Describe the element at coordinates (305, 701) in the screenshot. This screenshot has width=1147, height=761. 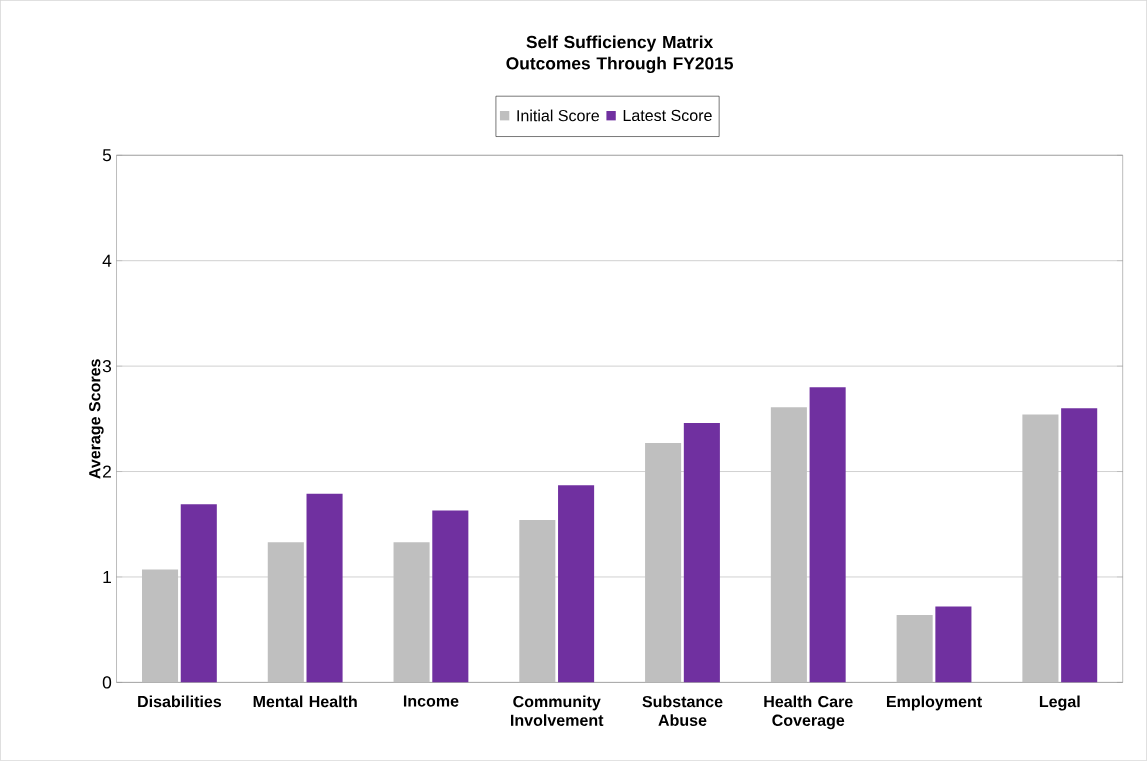
I see `x-tick-label: Mental Health` at that location.